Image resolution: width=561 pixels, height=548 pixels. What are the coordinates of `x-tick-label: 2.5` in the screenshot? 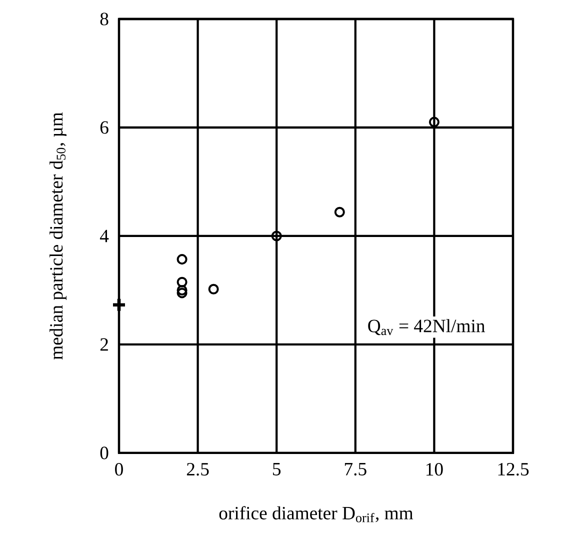 It's located at (197, 469).